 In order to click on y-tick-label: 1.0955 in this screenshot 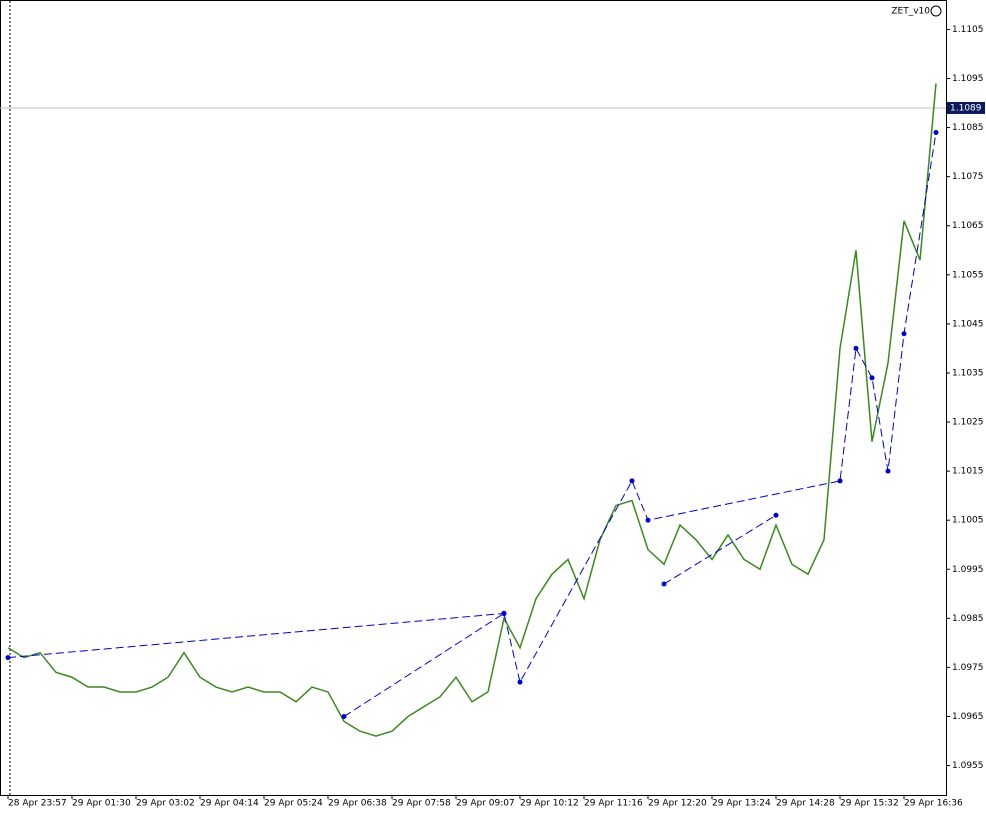, I will do `click(968, 766)`.